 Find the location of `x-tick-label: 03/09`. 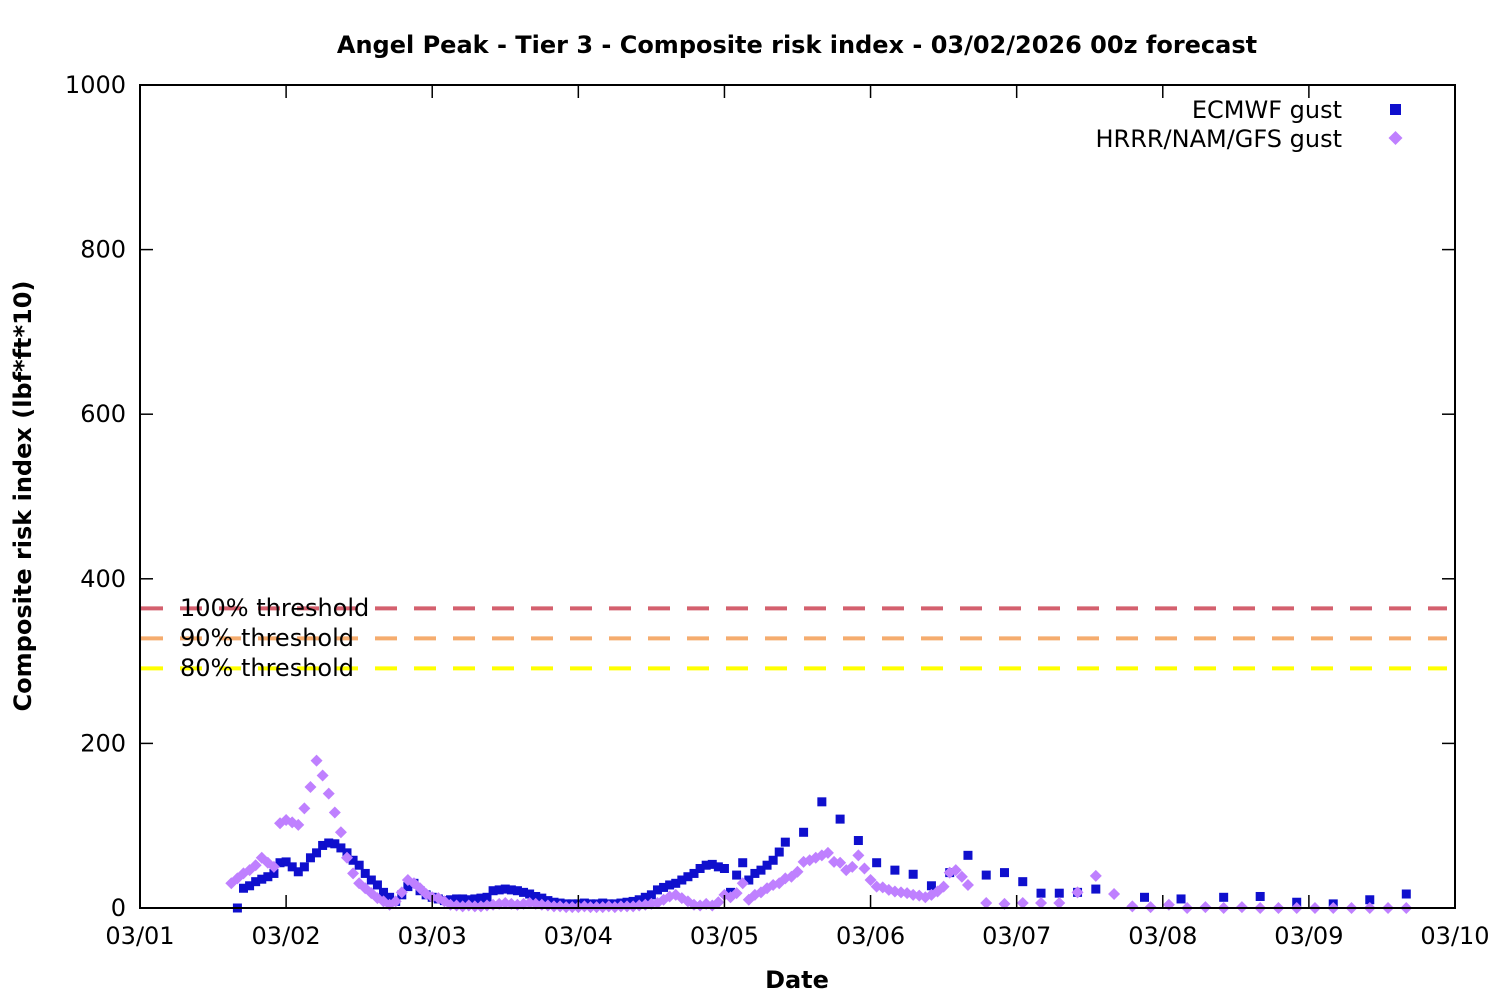

x-tick-label: 03/09 is located at coordinates (1308, 936).